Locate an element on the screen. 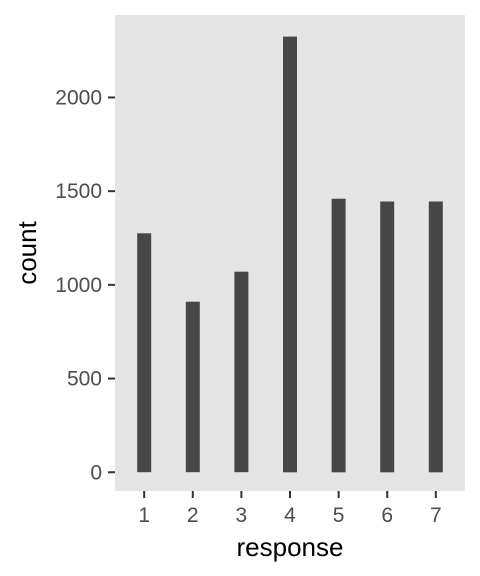 The image size is (480, 576). y-tick-label: 1500 is located at coordinates (78, 191).